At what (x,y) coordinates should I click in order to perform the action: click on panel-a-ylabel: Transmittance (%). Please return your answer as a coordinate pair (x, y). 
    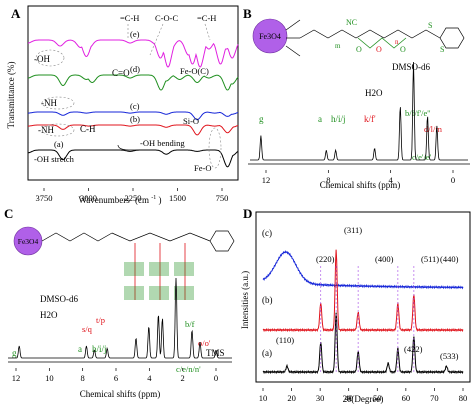
    Looking at the image, I should click on (11, 95).